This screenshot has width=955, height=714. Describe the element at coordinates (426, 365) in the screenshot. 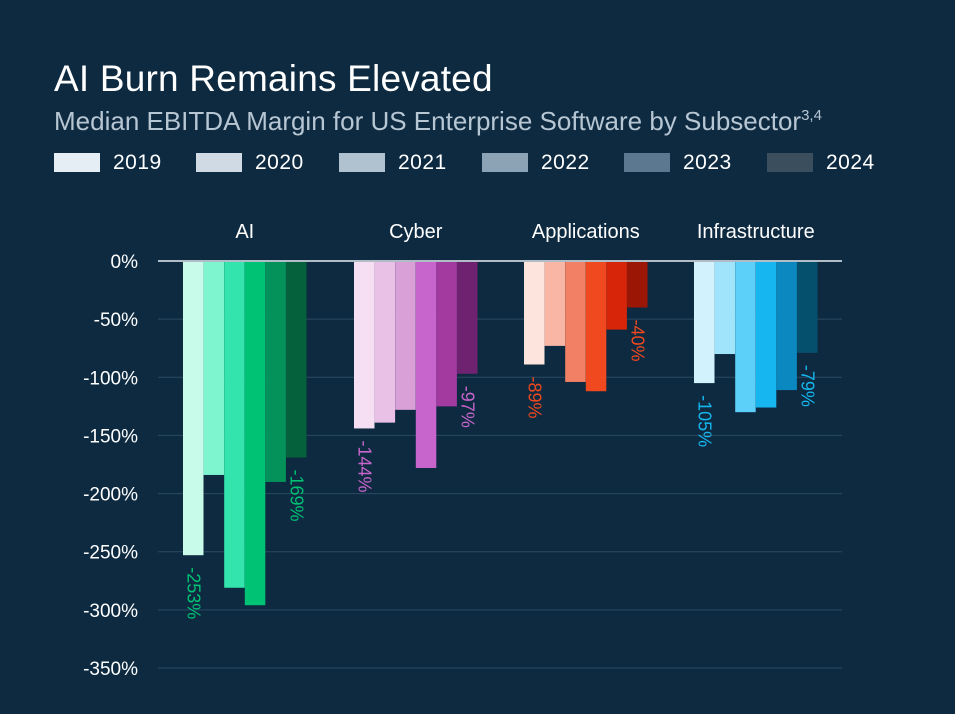

I see `bar-cyber-2022` at that location.